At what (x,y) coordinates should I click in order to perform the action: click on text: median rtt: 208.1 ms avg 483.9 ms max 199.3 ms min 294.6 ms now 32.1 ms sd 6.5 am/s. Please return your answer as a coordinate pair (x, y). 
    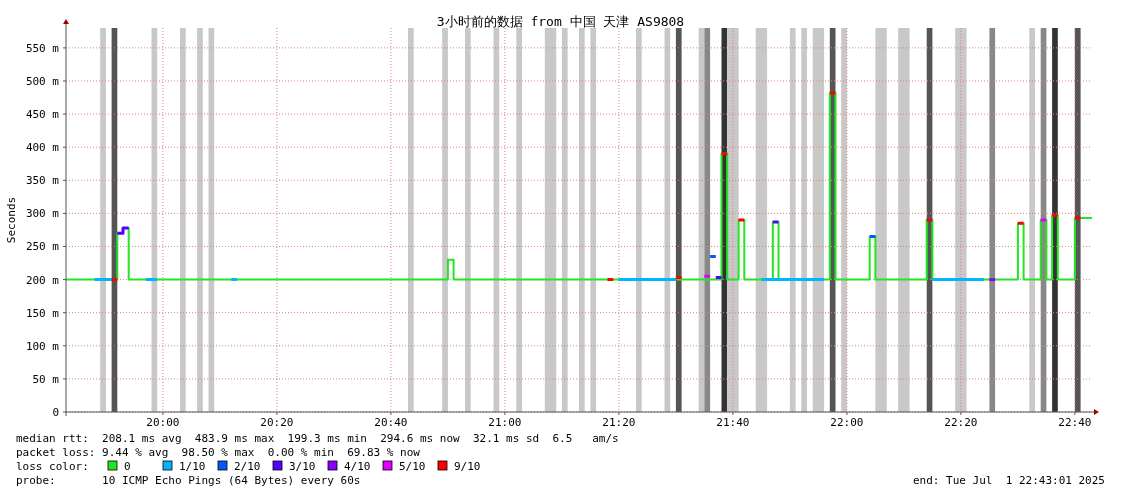
    Looking at the image, I should click on (317, 438).